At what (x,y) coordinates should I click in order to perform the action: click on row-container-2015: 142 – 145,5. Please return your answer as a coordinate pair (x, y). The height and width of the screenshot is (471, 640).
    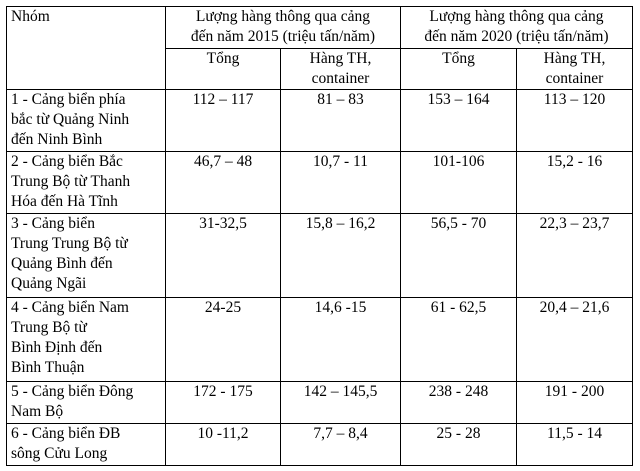
    Looking at the image, I should click on (340, 402).